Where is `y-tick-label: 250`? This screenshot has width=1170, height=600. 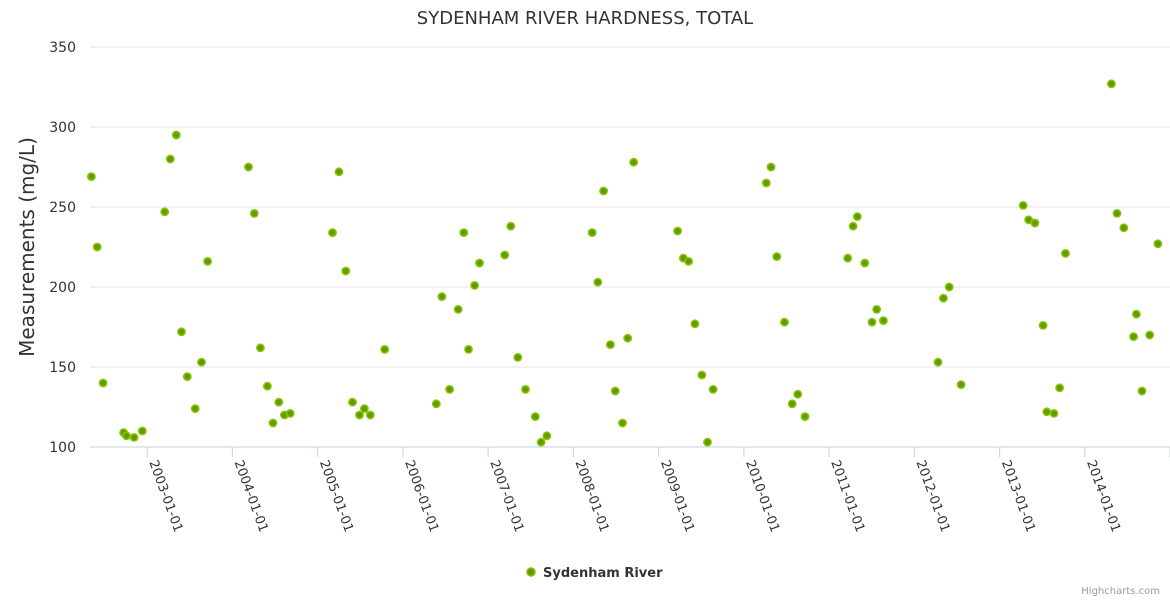 y-tick-label: 250 is located at coordinates (62, 208).